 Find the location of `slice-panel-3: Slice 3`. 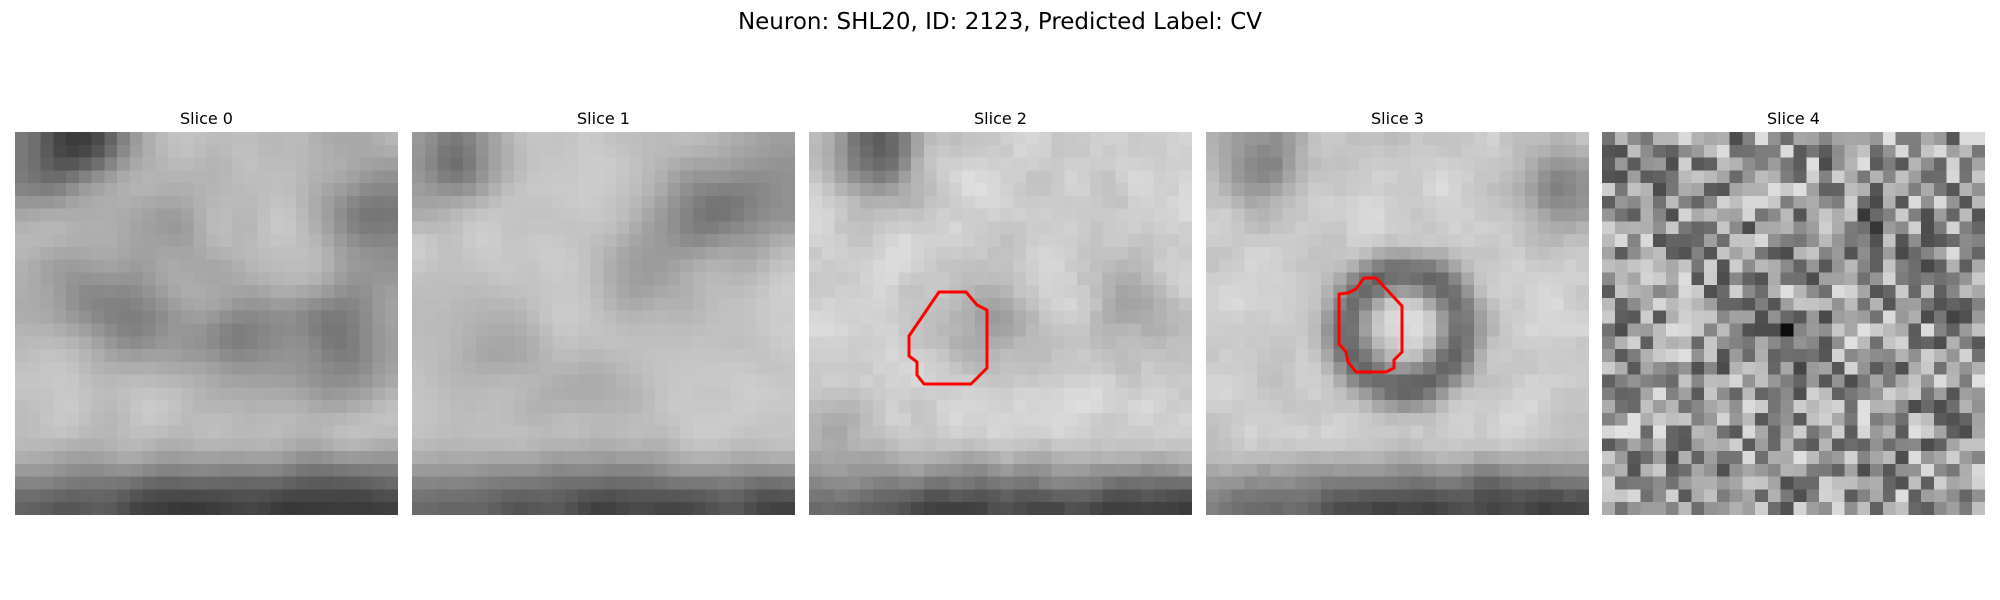

slice-panel-3: Slice 3 is located at coordinates (1397, 311).